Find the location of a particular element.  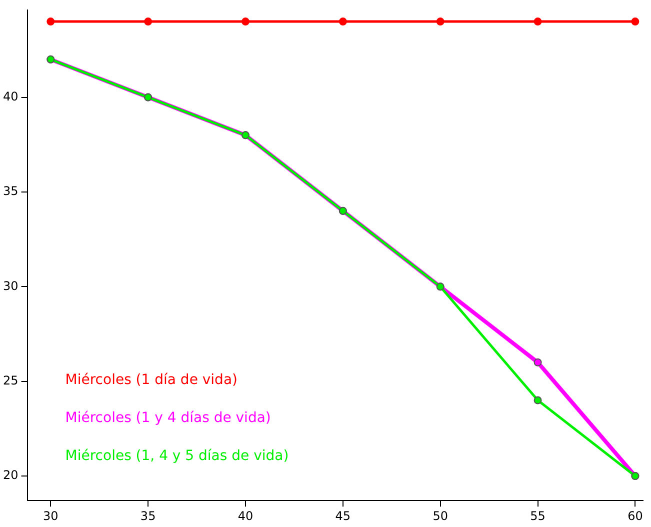

text: Miércoles (1 y 4 días de vida) is located at coordinates (168, 418).